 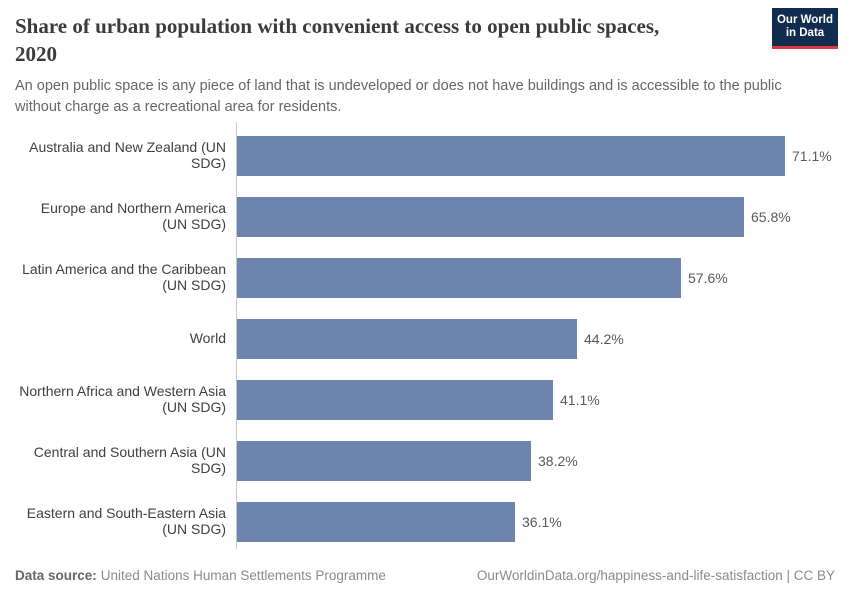 I want to click on category-label: Eastern and South-Eastern Asia (UN SDG), so click(x=126, y=521).